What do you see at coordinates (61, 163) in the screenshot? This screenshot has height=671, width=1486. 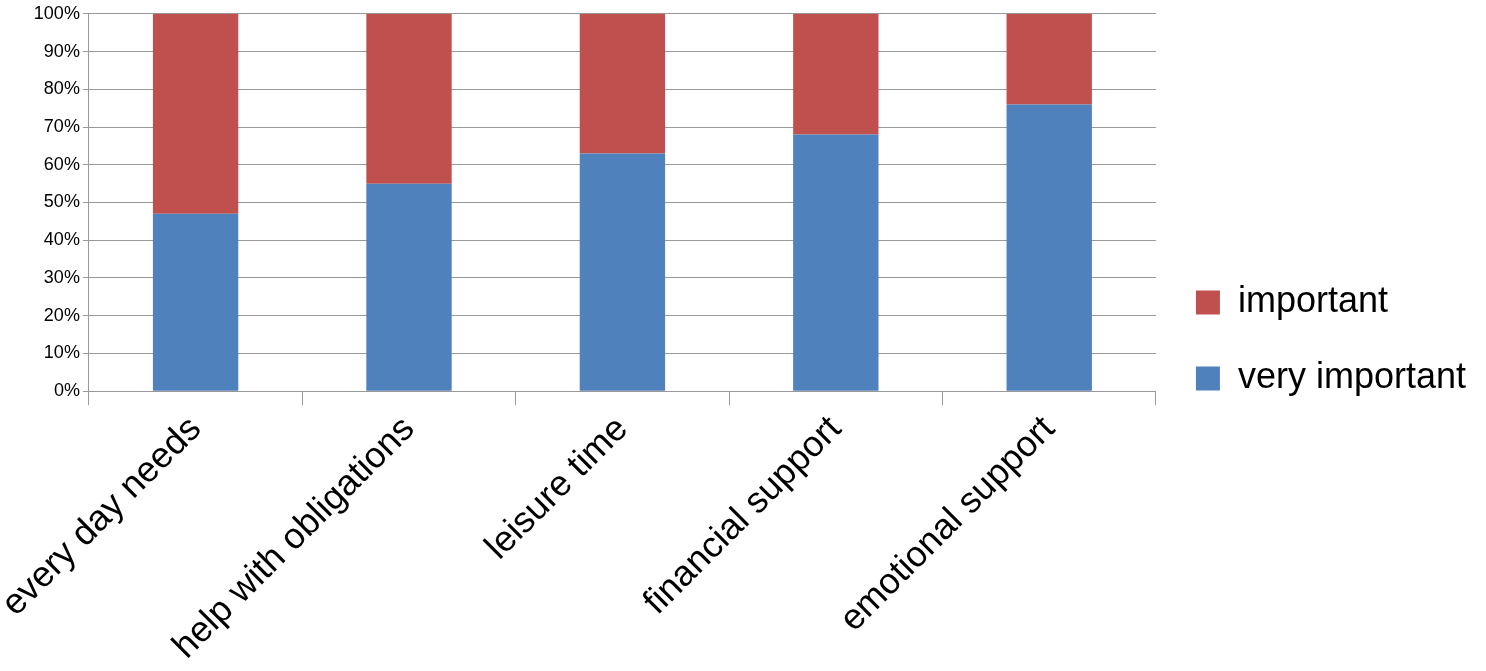 I see `y-tick-label: 60%` at bounding box center [61, 163].